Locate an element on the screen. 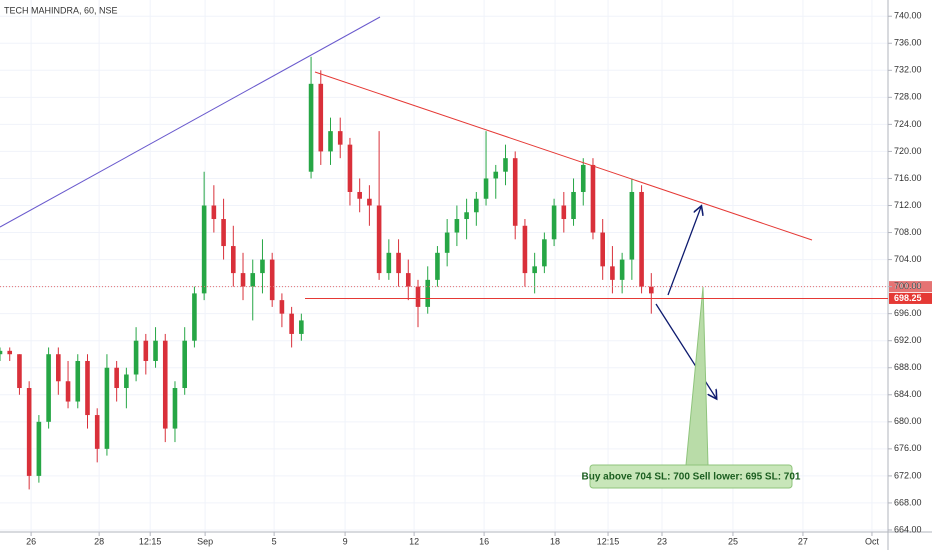 This screenshot has height=550, width=932. y-tick-label: 676.00 is located at coordinates (908, 448).